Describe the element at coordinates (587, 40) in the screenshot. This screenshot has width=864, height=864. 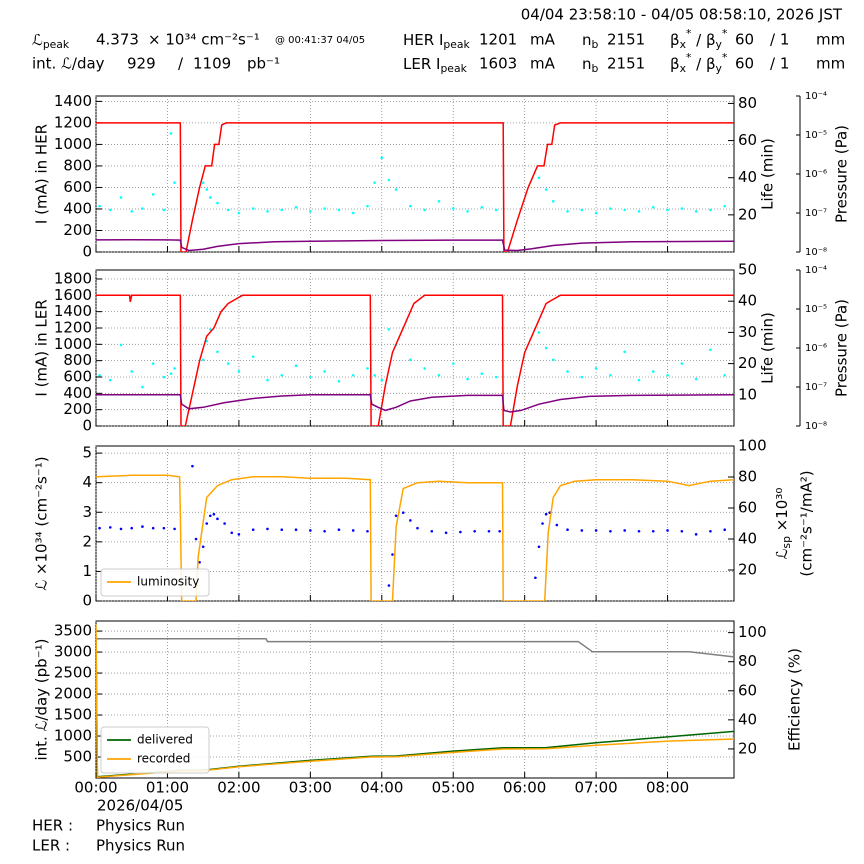
I see `header-item-part: n` at that location.